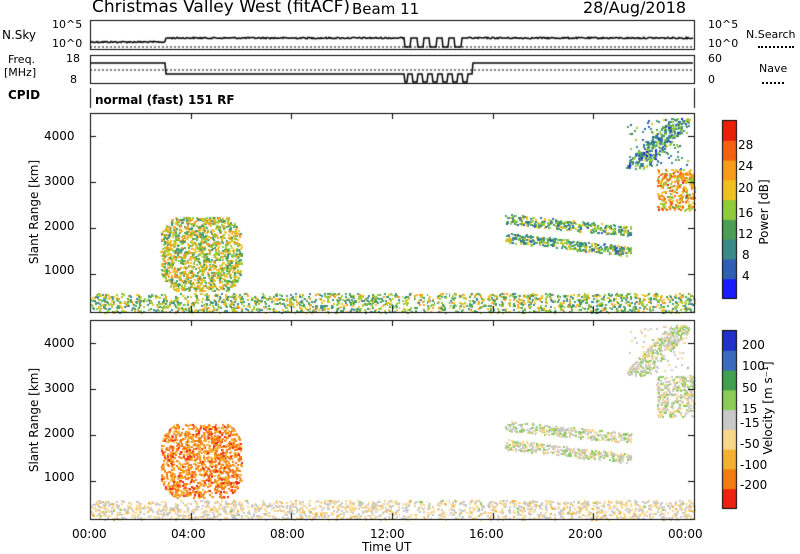 The image size is (800, 554). I want to click on xtick-2400: 00:00, so click(685, 534).